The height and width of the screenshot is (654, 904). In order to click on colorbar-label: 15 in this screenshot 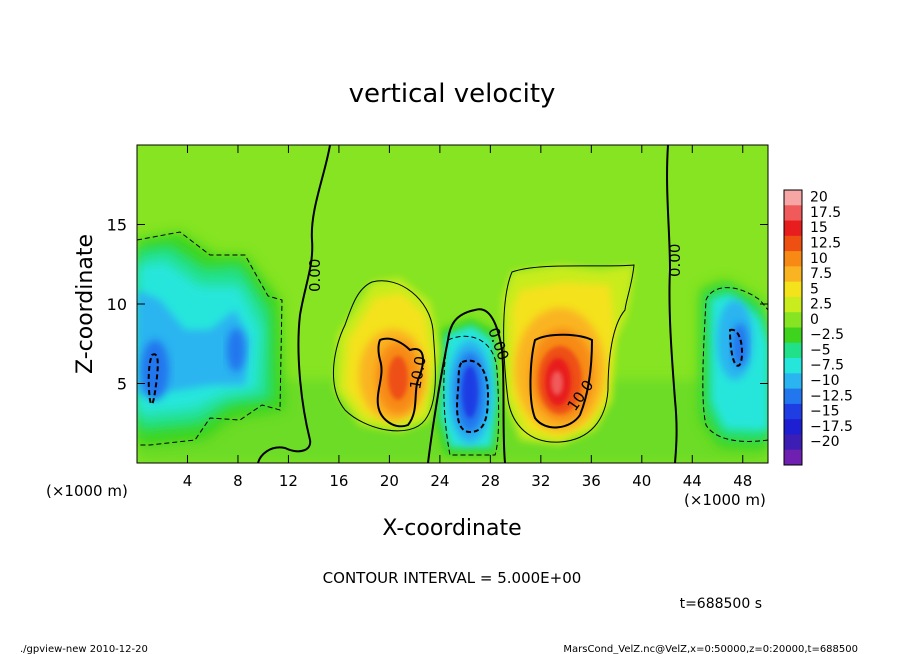, I will do `click(819, 228)`.